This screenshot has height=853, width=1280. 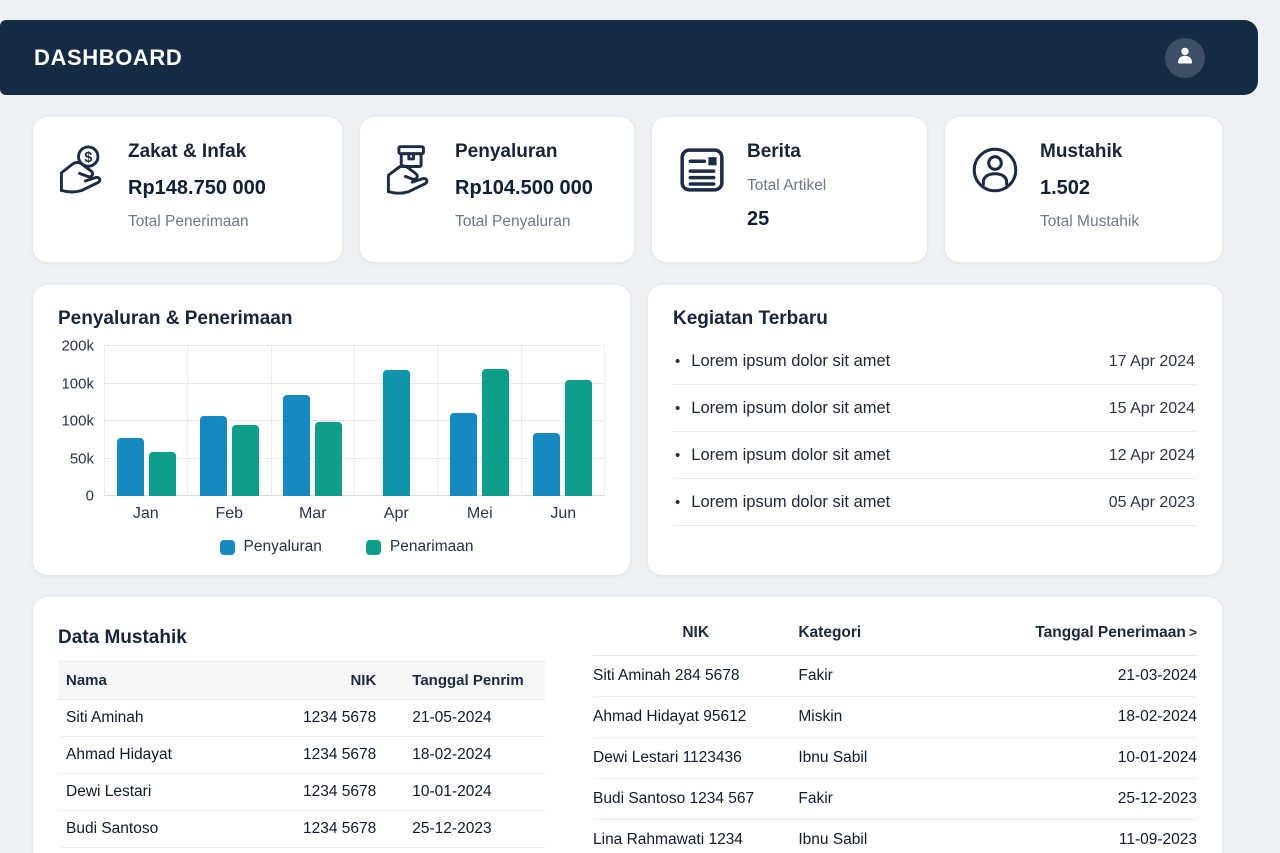 What do you see at coordinates (479, 513) in the screenshot?
I see `x-tick-label: Mei` at bounding box center [479, 513].